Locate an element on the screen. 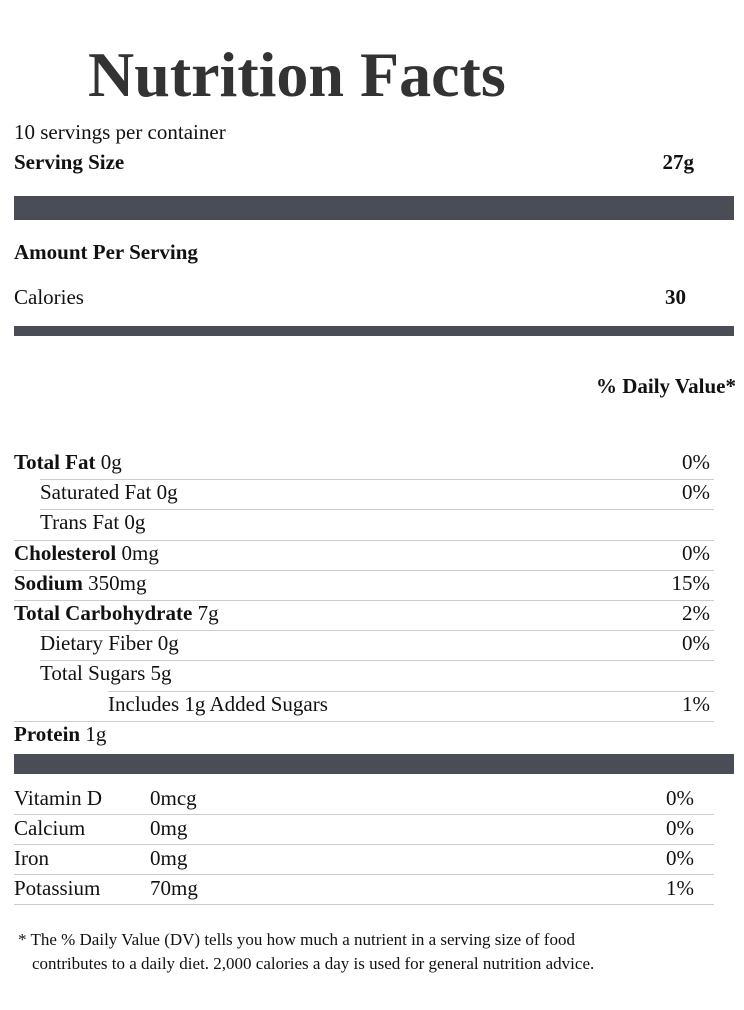 The width and height of the screenshot is (744, 1010). nutrient-amount: 0mg is located at coordinates (140, 552).